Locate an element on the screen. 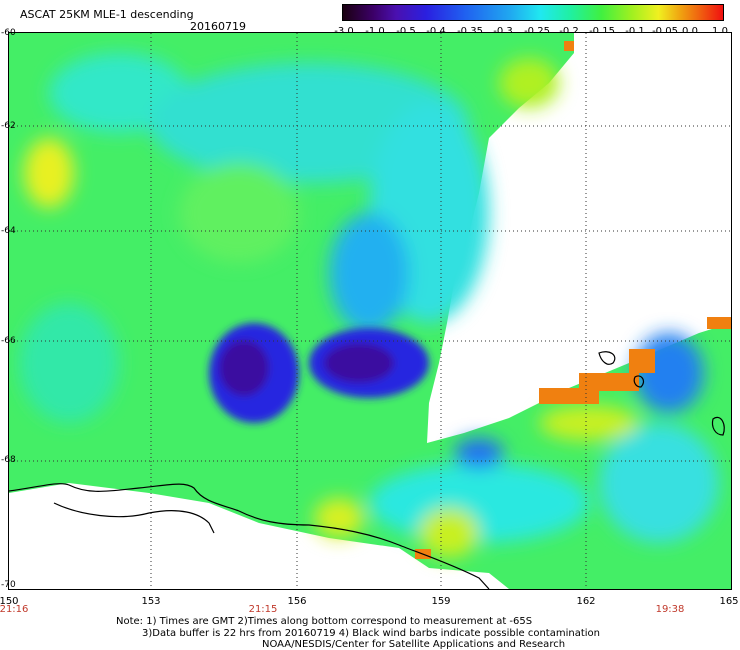 Image resolution: width=740 pixels, height=650 pixels. colorbar-tick: -0.35 is located at coordinates (470, 31).